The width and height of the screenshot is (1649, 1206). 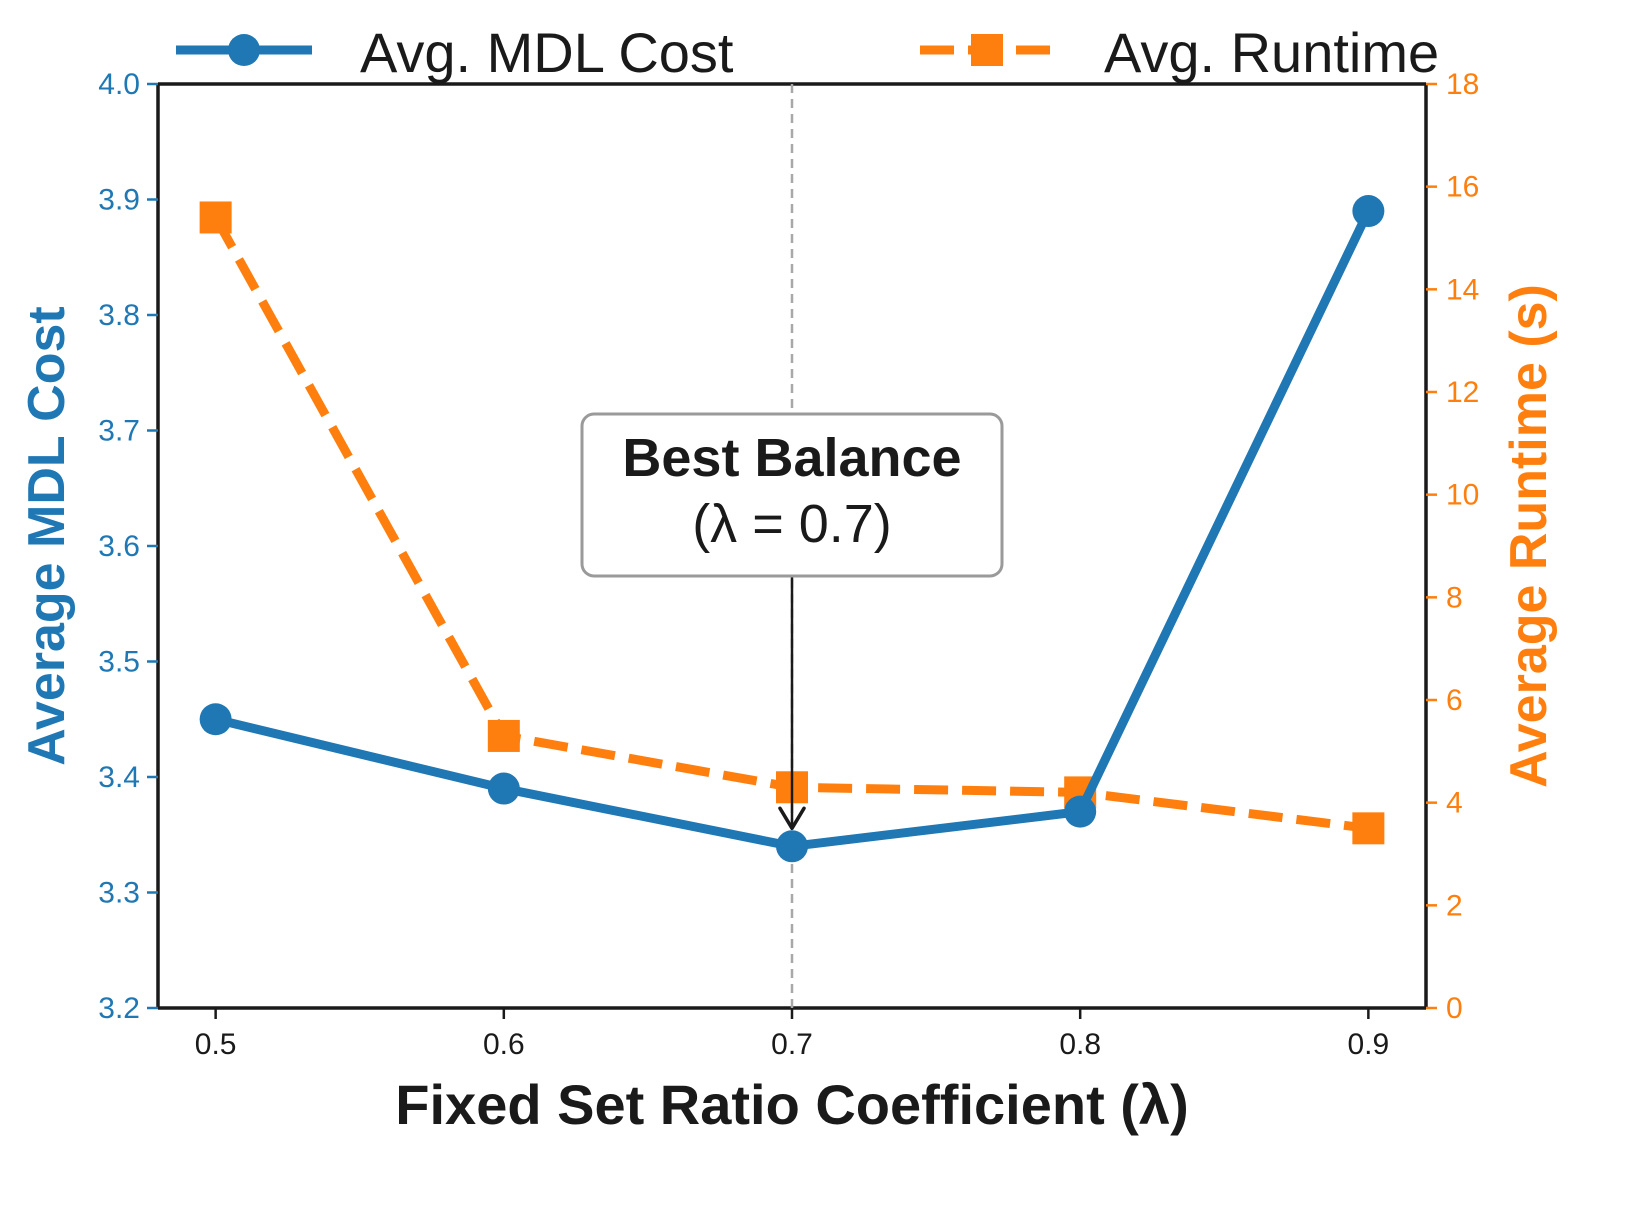 I want to click on y-tick-label-right: 8, so click(x=1454, y=597).